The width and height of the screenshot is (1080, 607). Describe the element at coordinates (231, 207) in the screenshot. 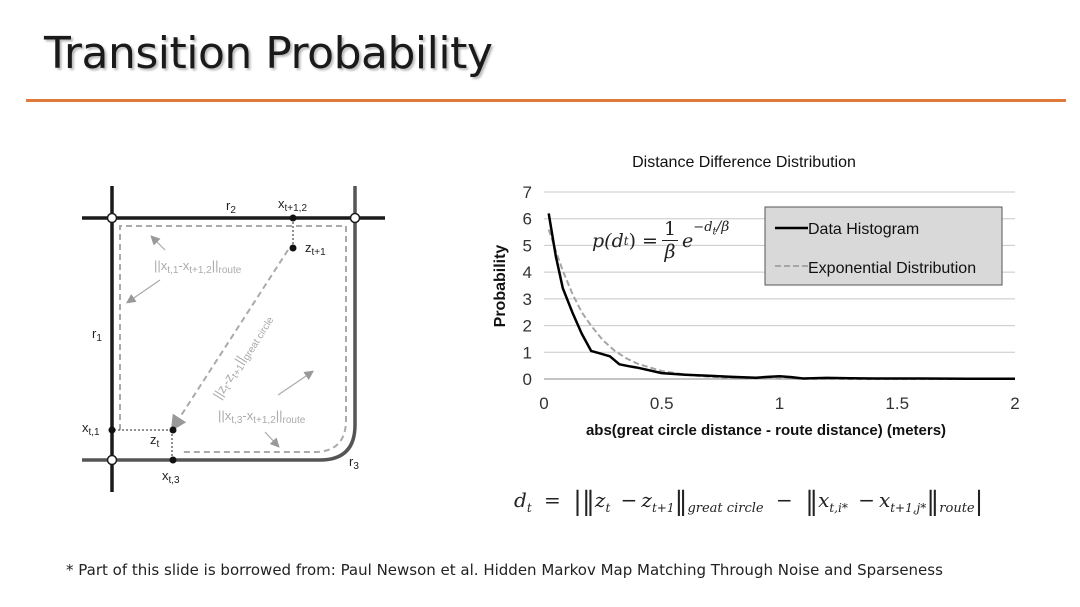

I see `label-r2: r2` at that location.